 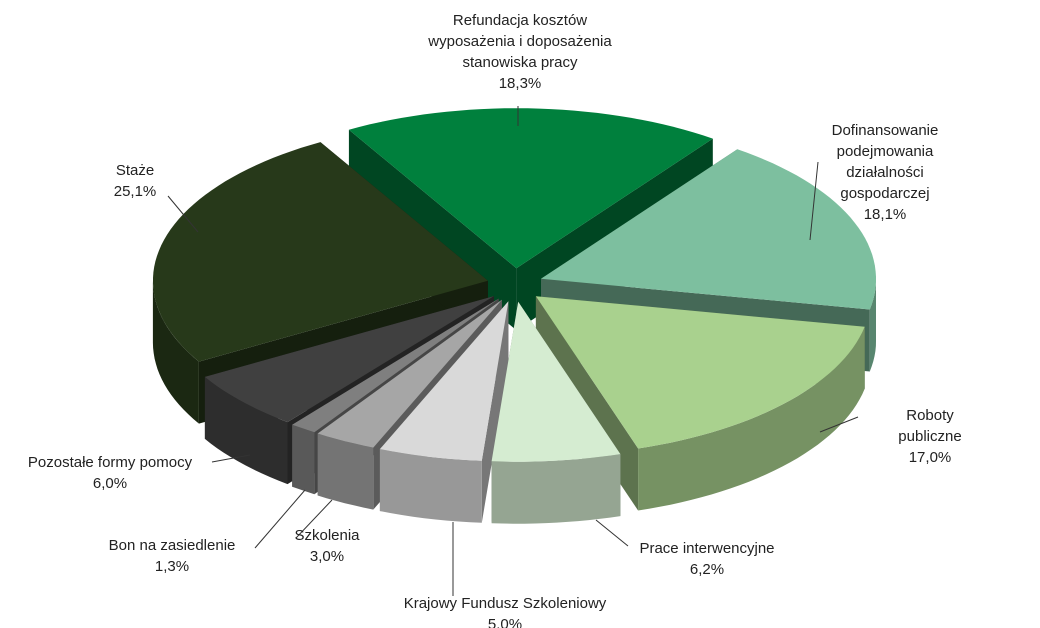 I want to click on value-label: 6,2%, so click(x=707, y=569).